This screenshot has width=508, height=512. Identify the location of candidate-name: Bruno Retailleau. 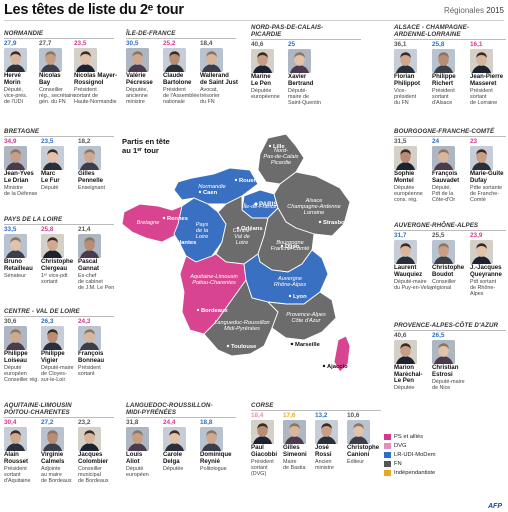
(18, 265).